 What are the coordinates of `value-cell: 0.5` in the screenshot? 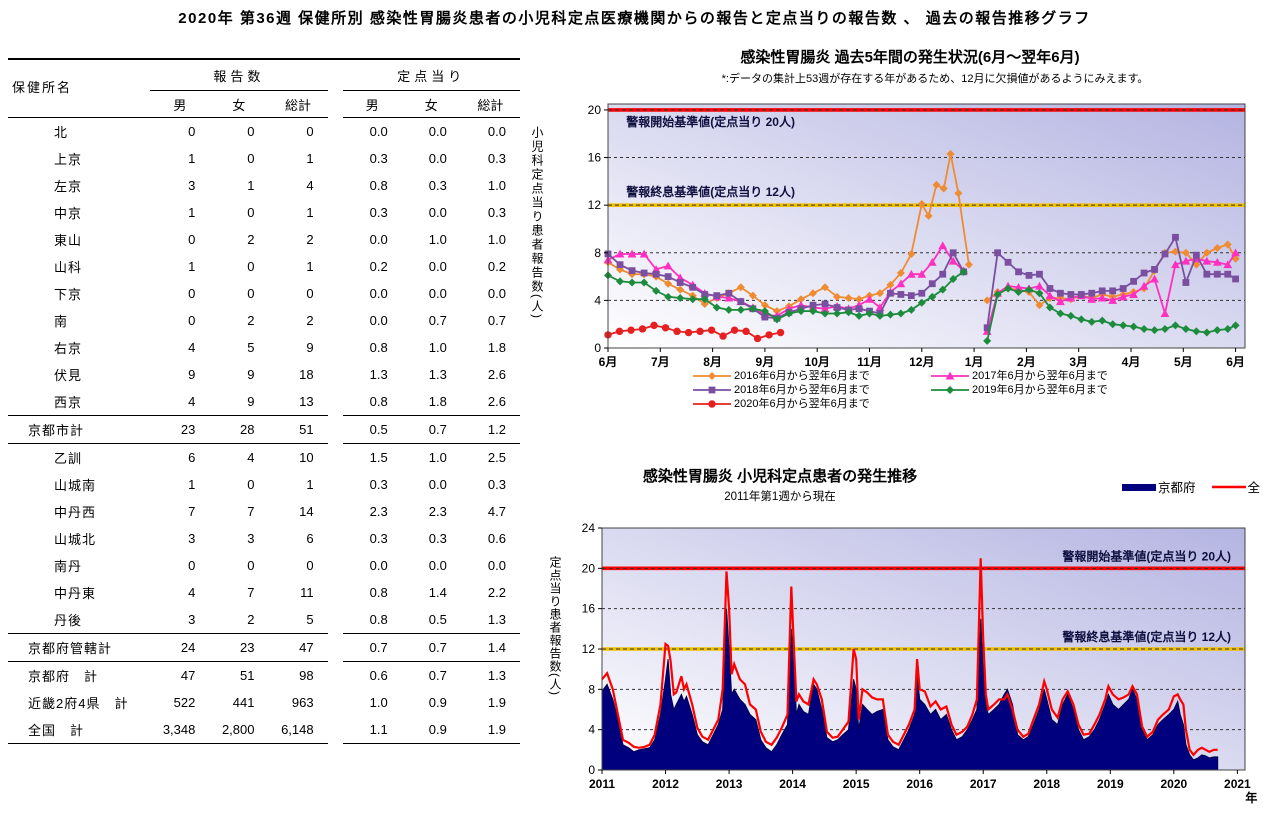 It's located at (437, 619).